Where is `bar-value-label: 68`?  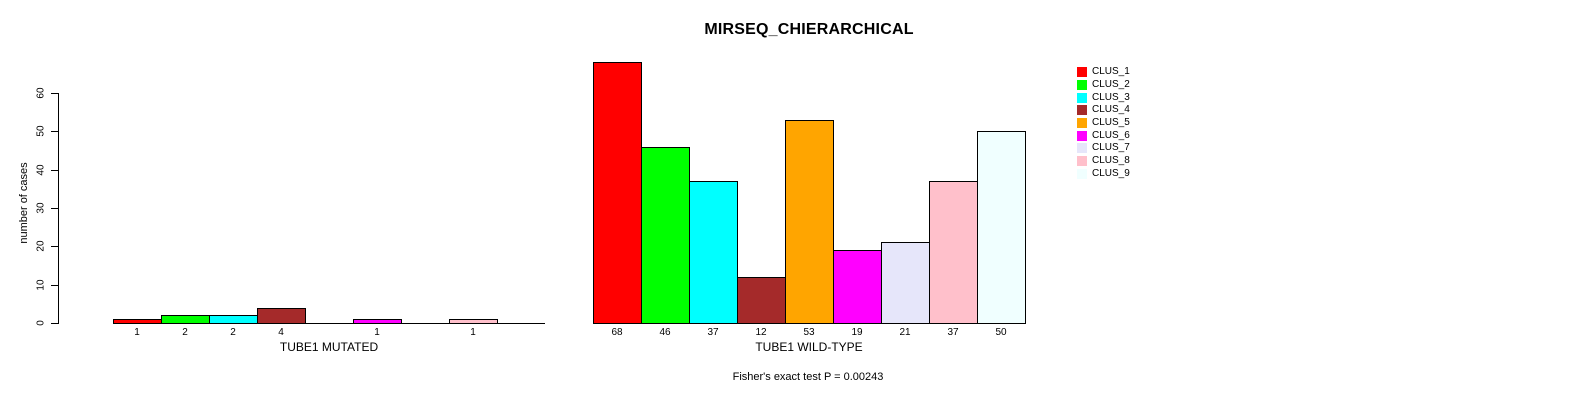 bar-value-label: 68 is located at coordinates (617, 332).